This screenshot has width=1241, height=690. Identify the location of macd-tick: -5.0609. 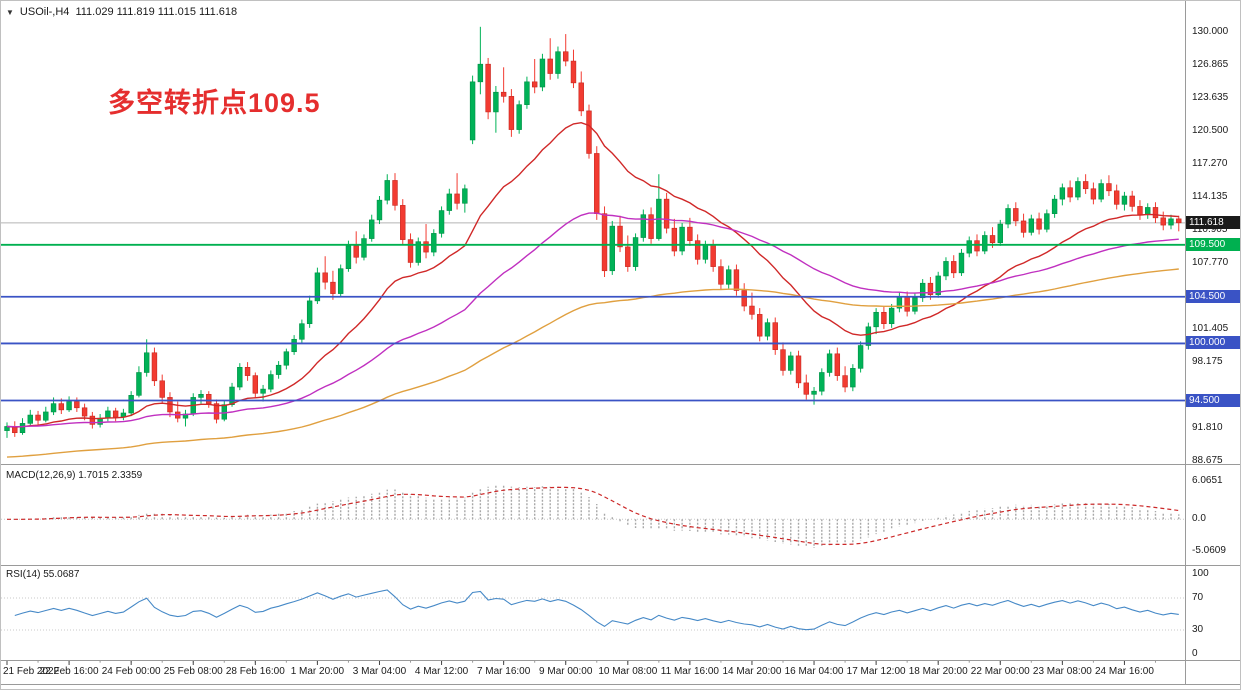
(1209, 551).